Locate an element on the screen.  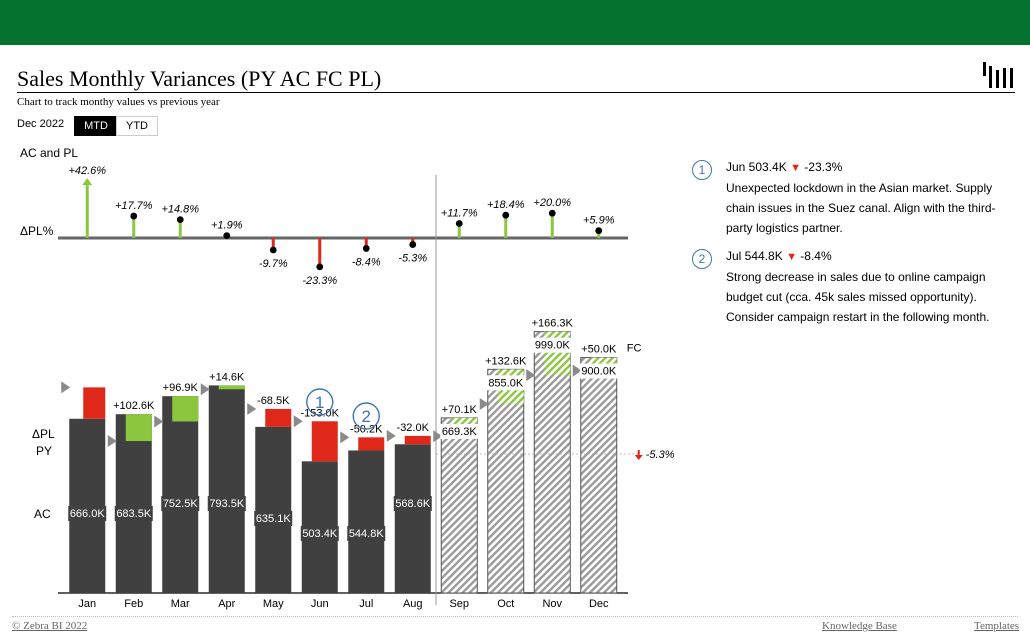
value-label-jan: 666.0K is located at coordinates (88, 514).